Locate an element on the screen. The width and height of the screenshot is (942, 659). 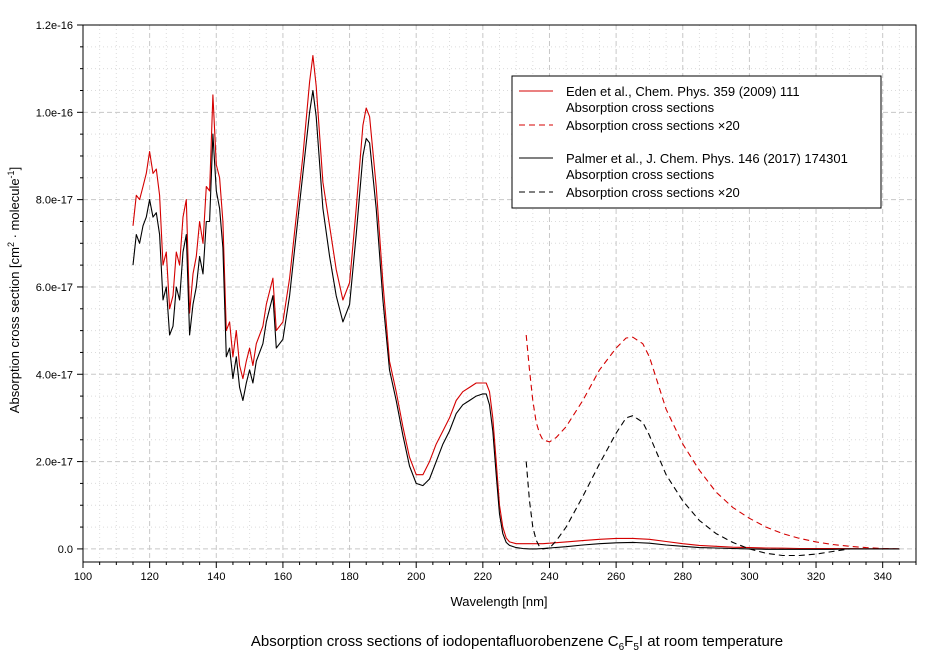
legend-box is located at coordinates (696, 142).